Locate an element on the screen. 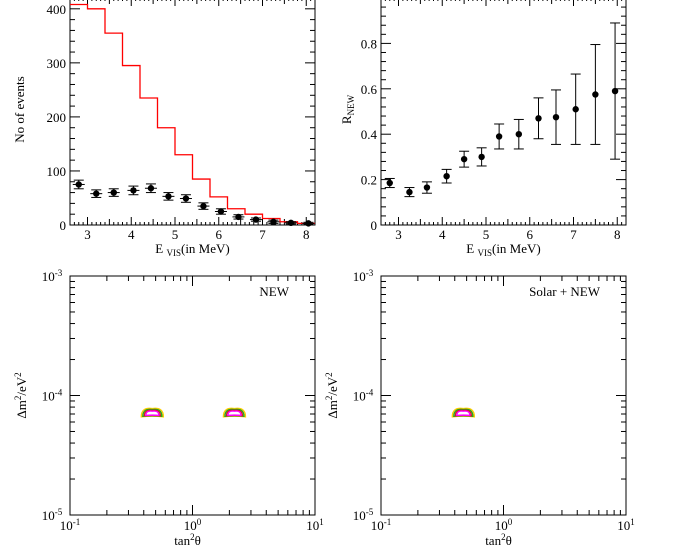 The image size is (692, 554). x-tick-label: 10⁻¹ is located at coordinates (70, 525).